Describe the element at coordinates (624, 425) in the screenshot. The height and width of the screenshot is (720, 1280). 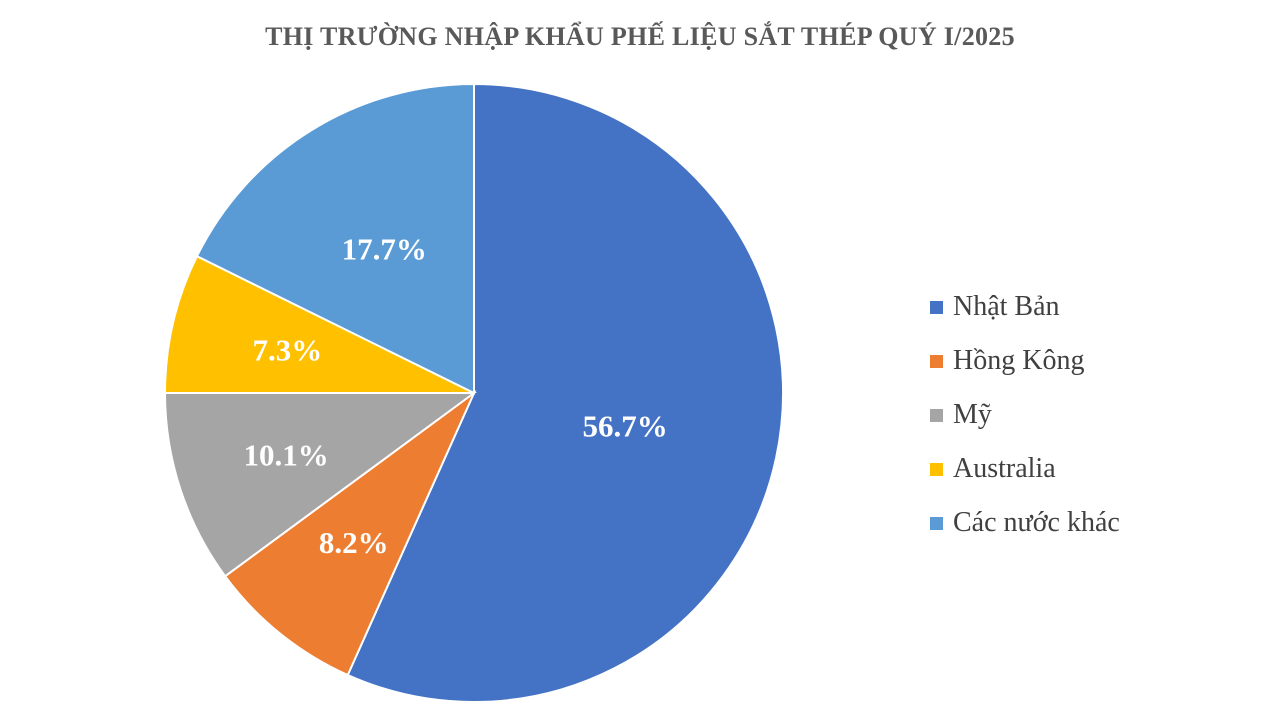
I see `data-label-0: 56.7%` at that location.